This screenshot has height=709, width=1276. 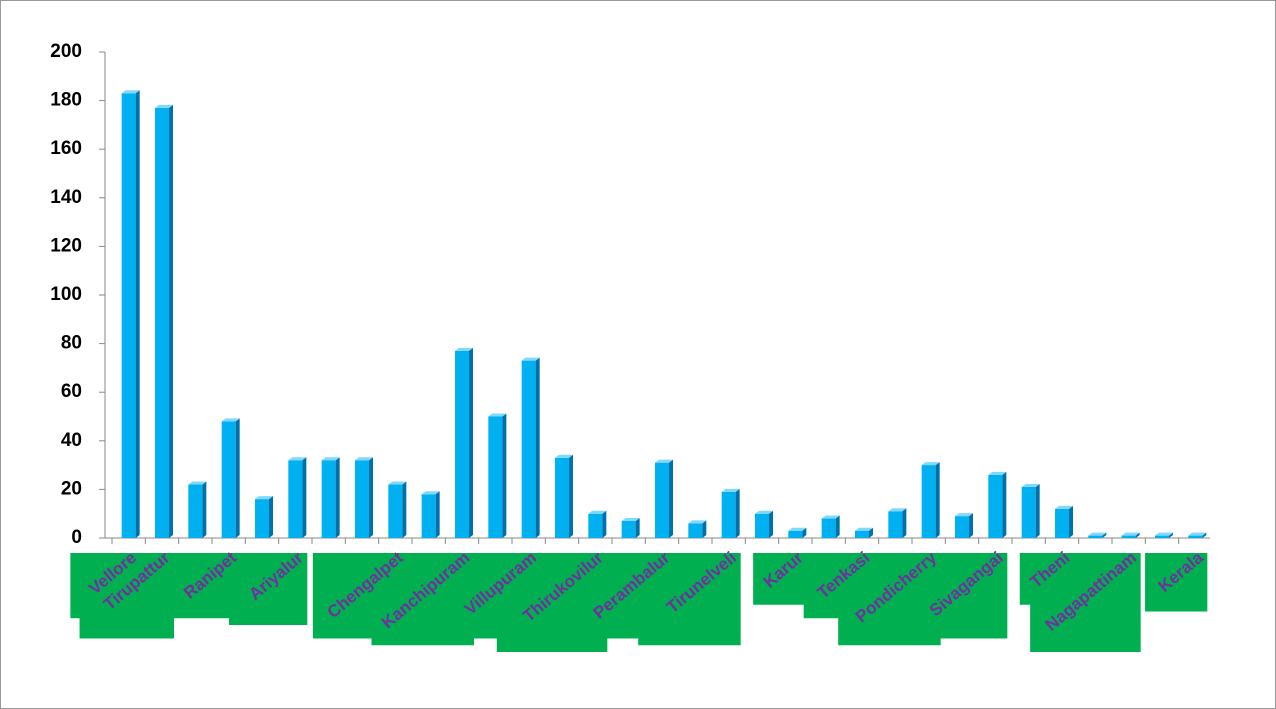 I want to click on y-tick-label: 180, so click(x=66, y=100).